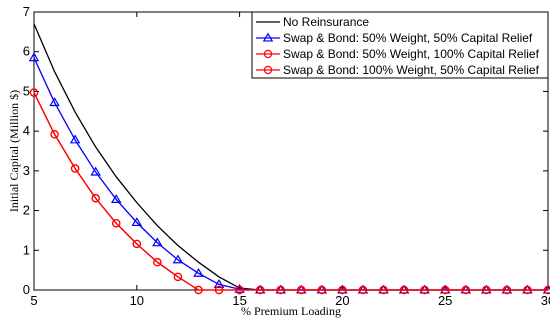 The height and width of the screenshot is (320, 550). I want to click on y-tick-label: 1, so click(26, 249).